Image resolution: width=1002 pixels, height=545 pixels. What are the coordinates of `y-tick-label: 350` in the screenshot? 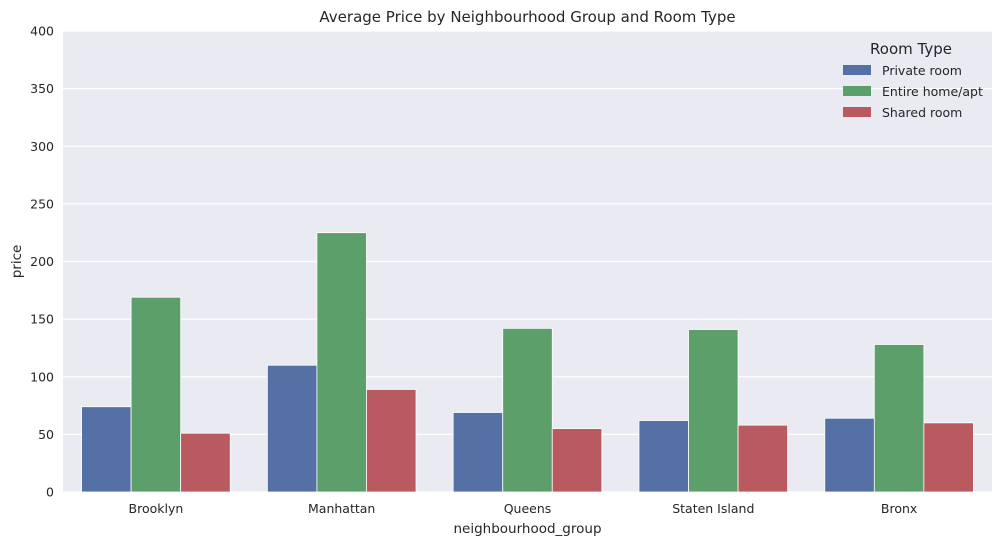 It's located at (42, 88).